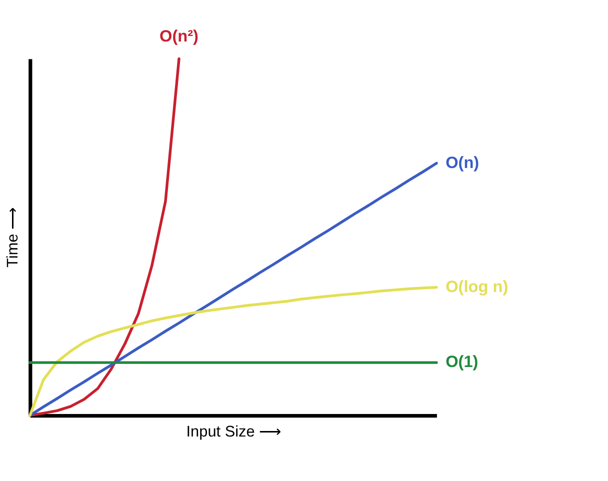 The image size is (608, 481). I want to click on series-label: O(log n), so click(477, 287).